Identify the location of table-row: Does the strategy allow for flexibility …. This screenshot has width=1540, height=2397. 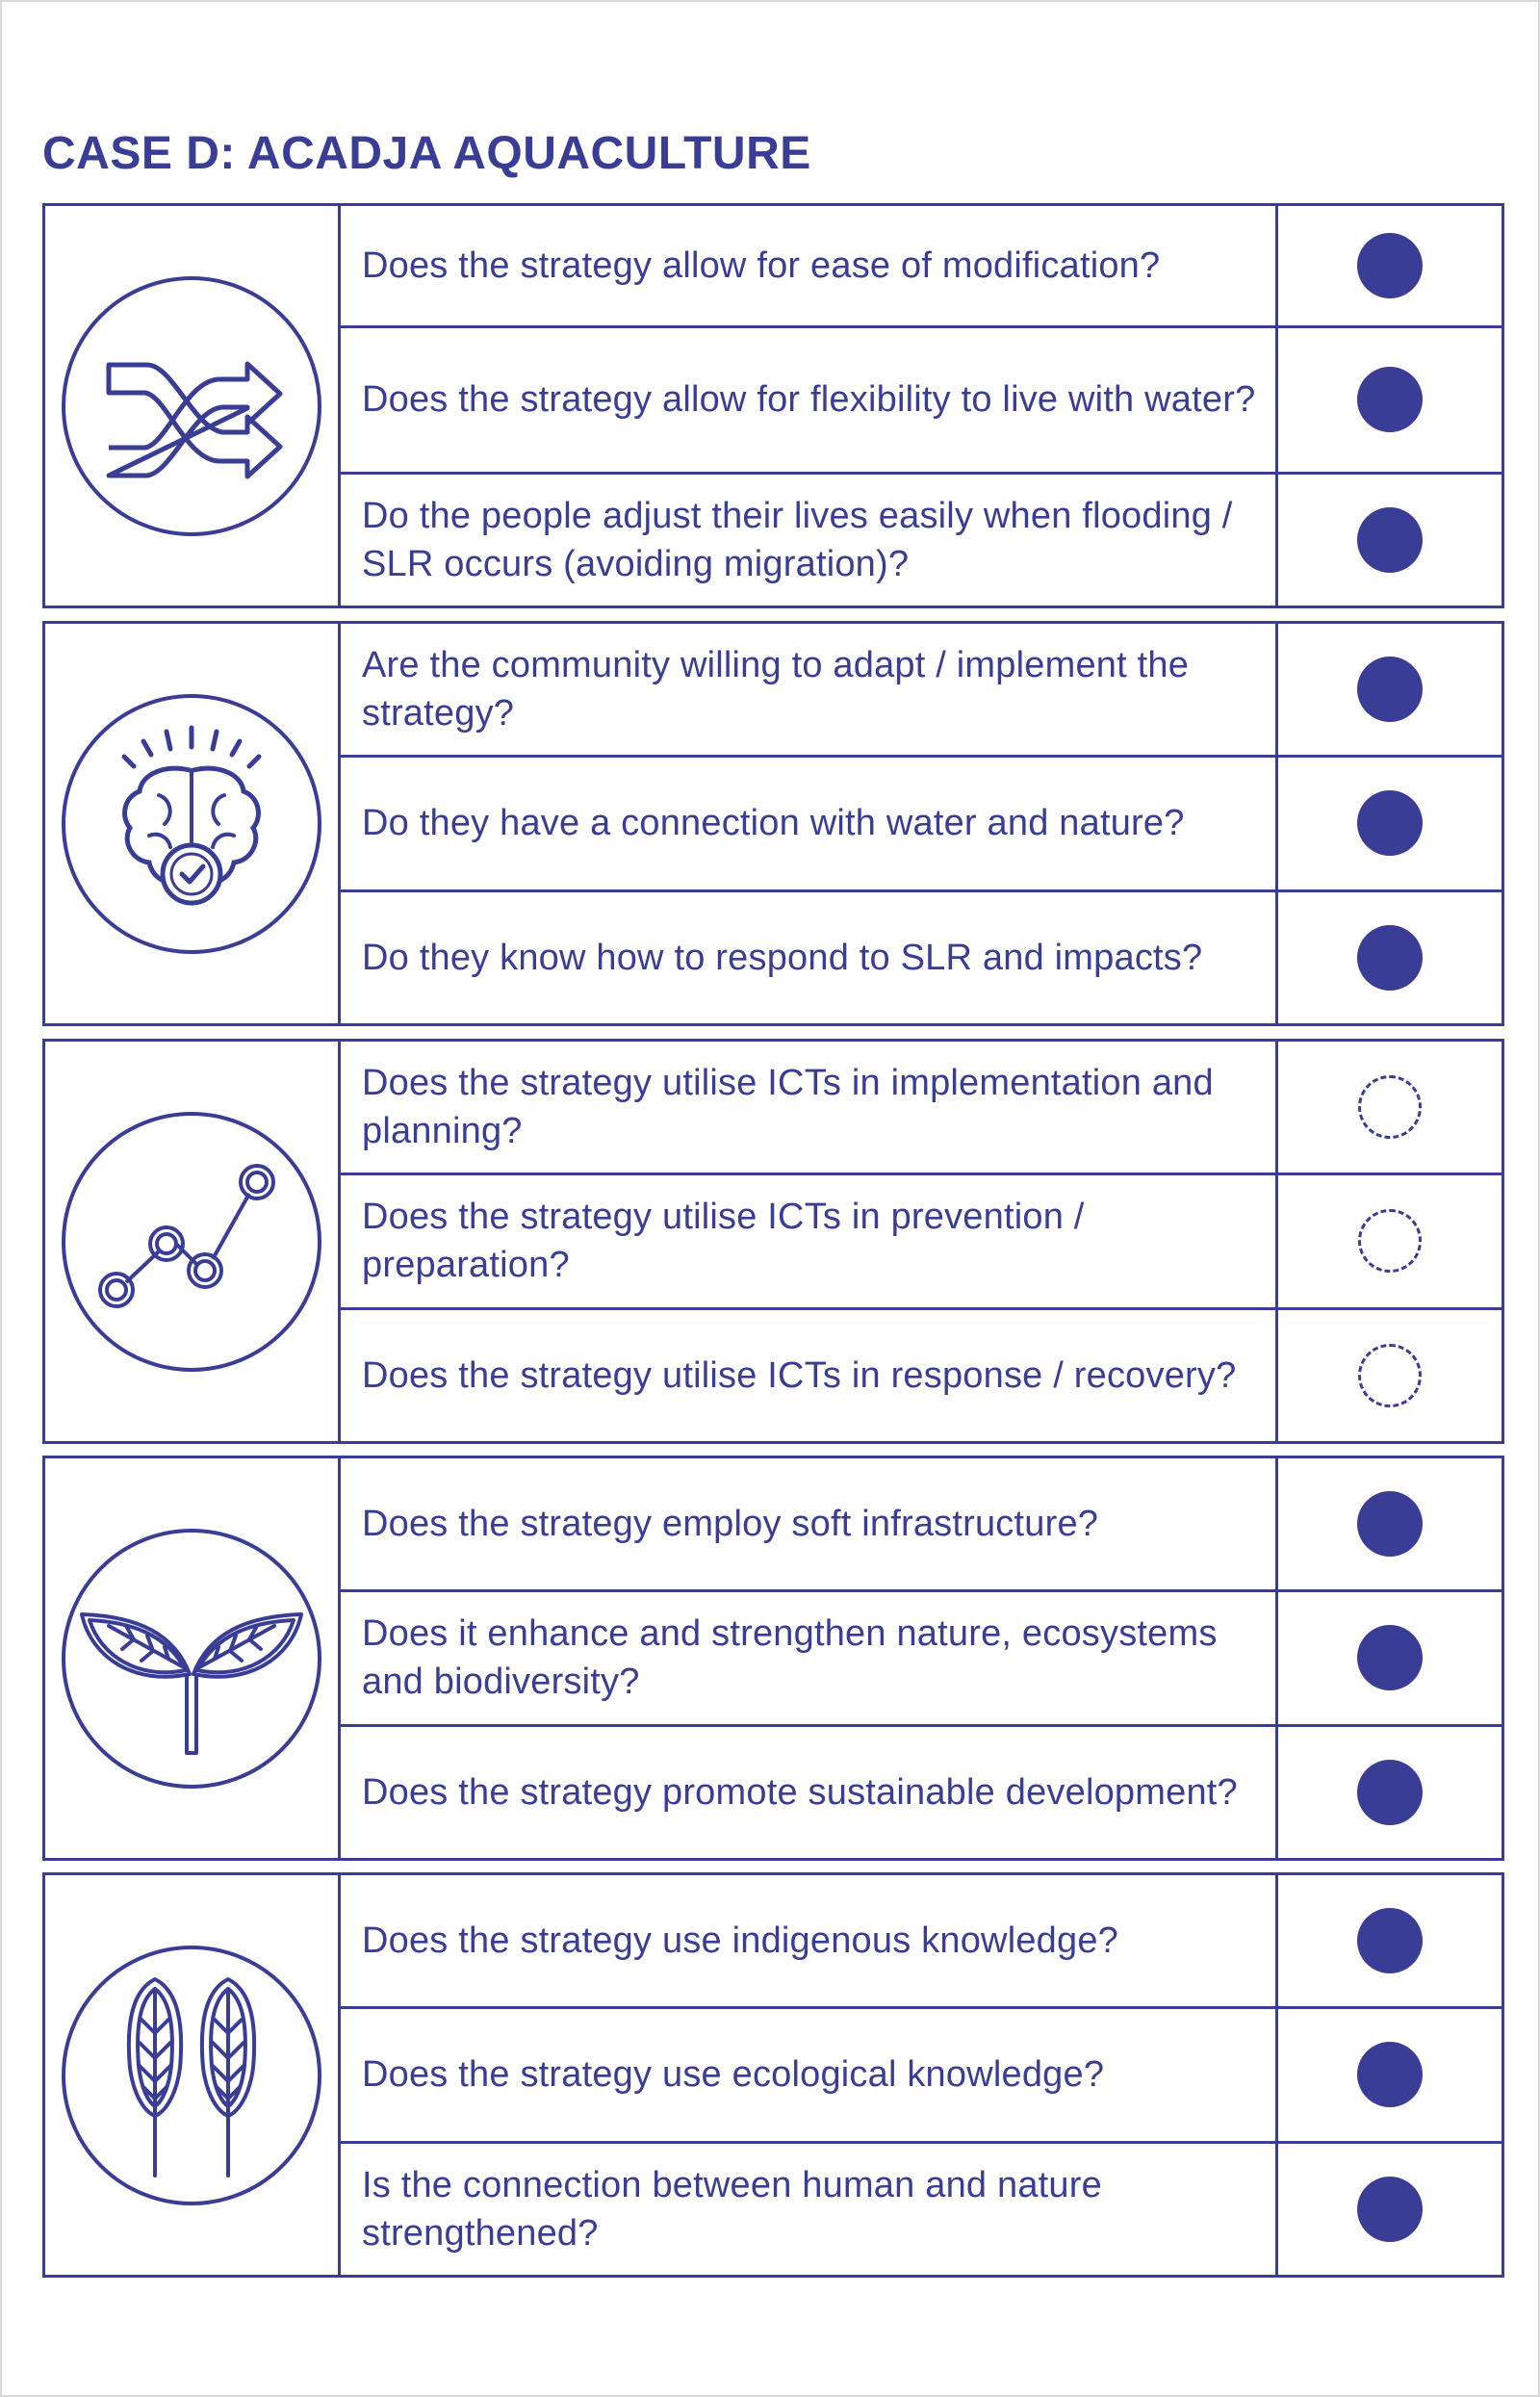
(921, 401).